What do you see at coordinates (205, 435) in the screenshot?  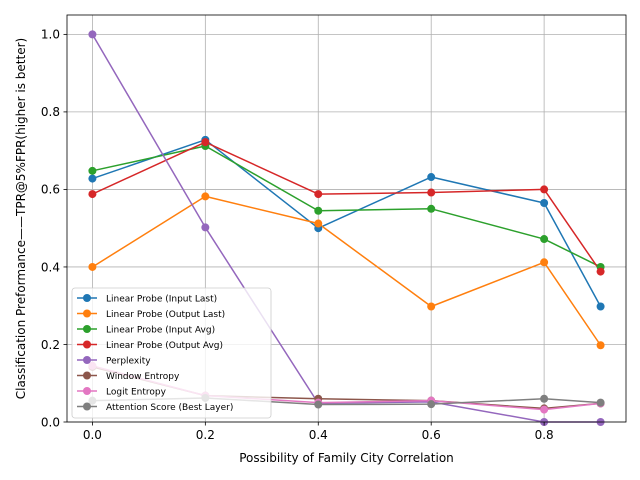 I see `x-tick-label: 0.2` at bounding box center [205, 435].